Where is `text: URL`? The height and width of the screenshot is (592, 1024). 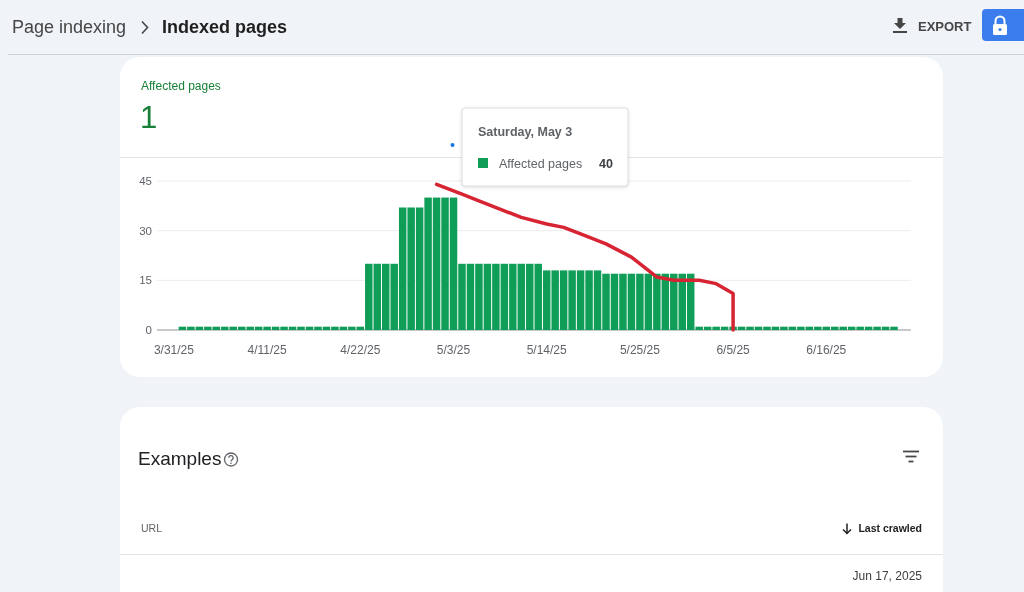 text: URL is located at coordinates (152, 528).